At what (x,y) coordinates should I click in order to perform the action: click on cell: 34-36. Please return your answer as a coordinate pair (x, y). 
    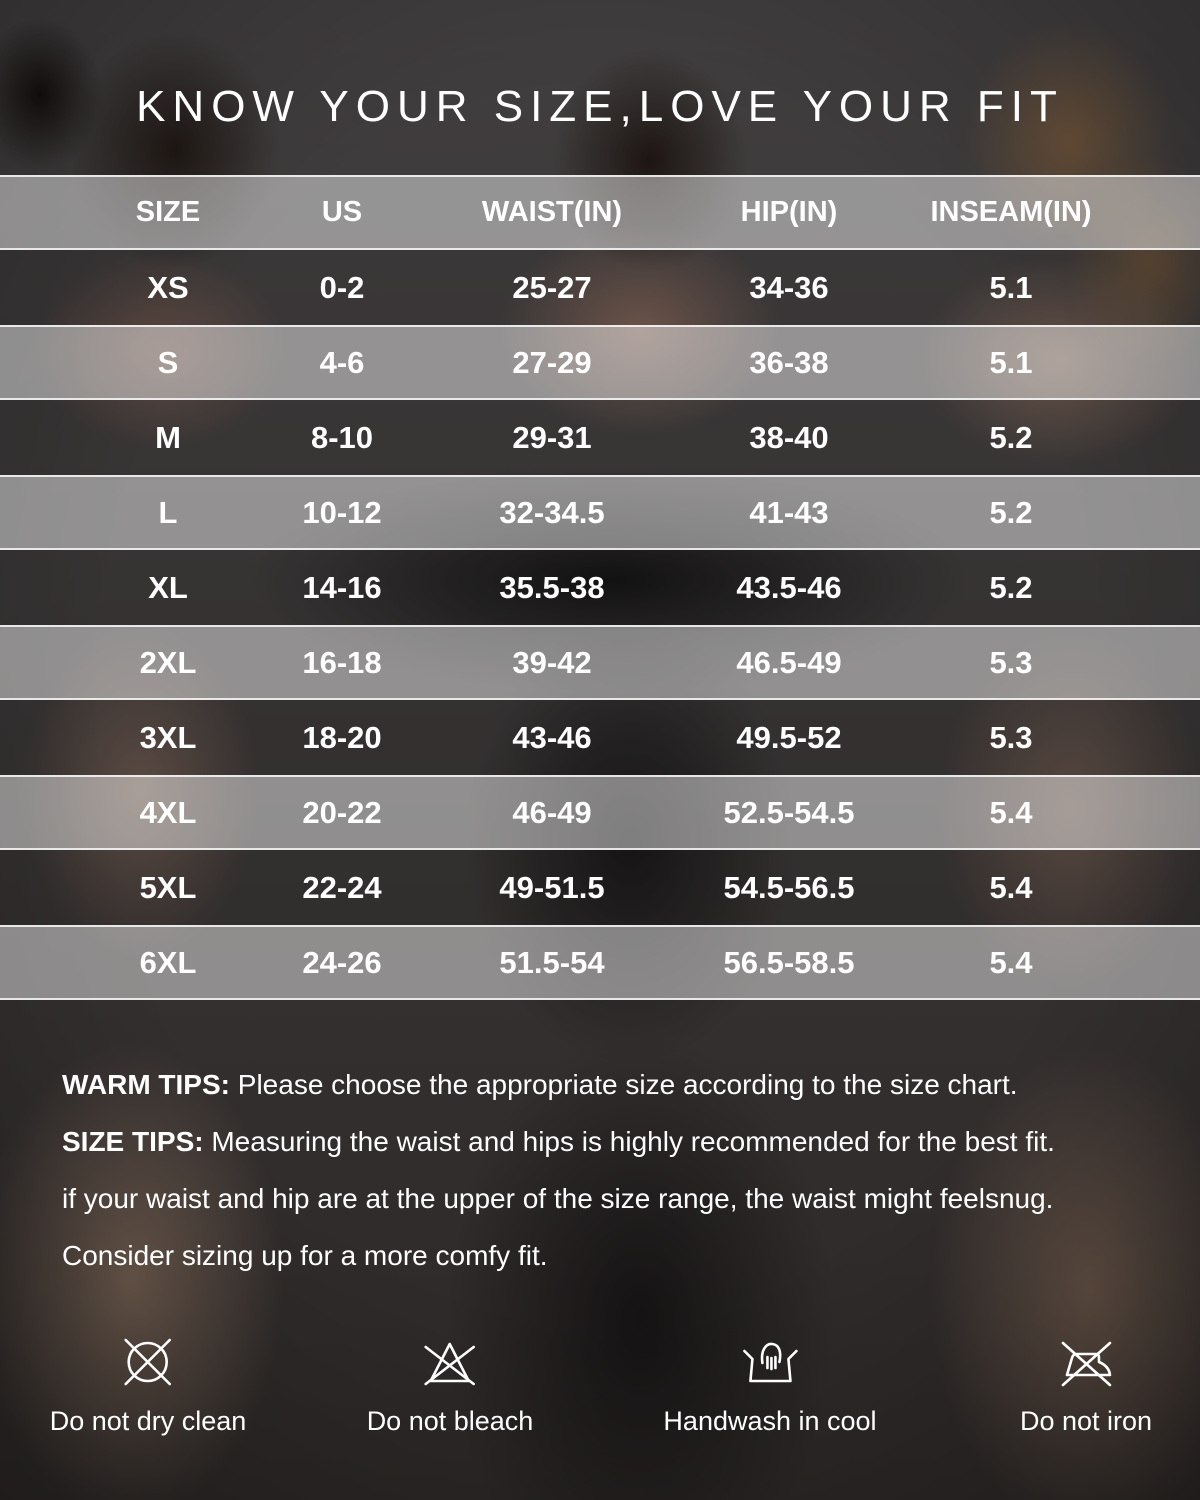
    Looking at the image, I should click on (789, 287).